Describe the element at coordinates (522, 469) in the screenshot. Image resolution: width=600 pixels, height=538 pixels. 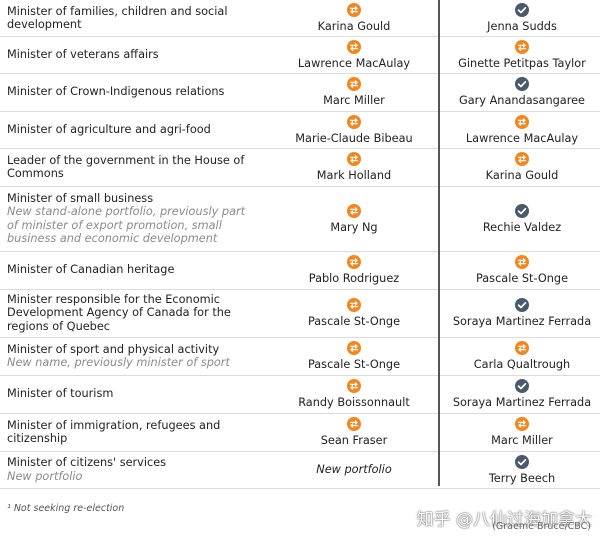
I see `new-minister-cell: Terry Beech` at that location.